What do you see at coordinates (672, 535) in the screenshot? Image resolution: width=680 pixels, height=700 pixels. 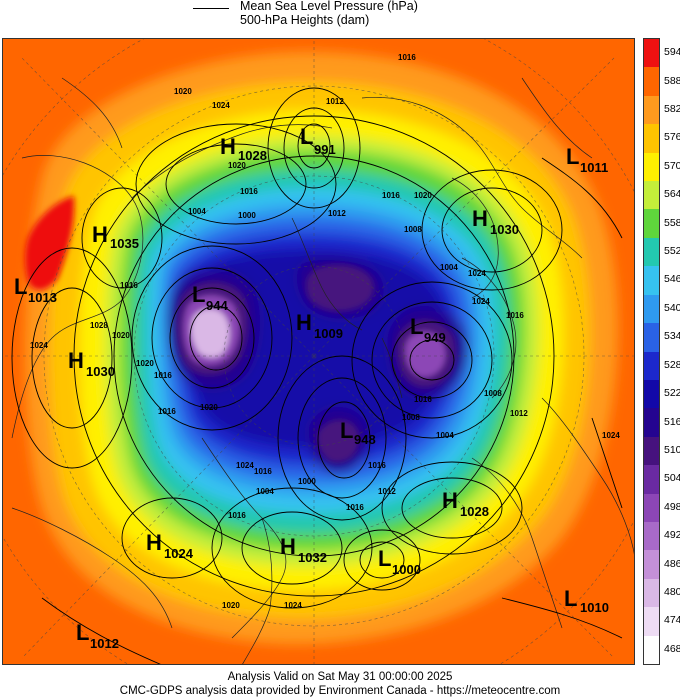 I see `colorbar-tick-label: 492` at bounding box center [672, 535].